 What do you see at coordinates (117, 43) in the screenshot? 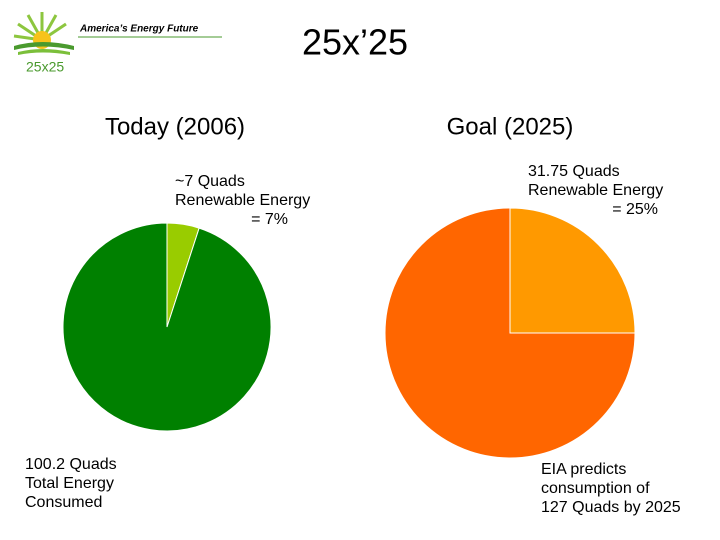
I see `logo: America’s Energy Future 25x25` at bounding box center [117, 43].